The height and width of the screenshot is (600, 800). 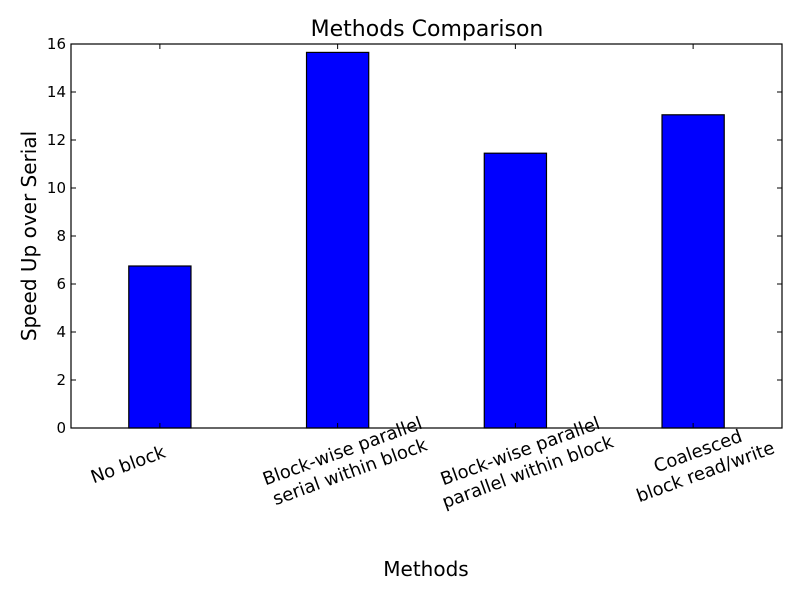 What do you see at coordinates (61, 428) in the screenshot?
I see `y-tick-label-0: 0` at bounding box center [61, 428].